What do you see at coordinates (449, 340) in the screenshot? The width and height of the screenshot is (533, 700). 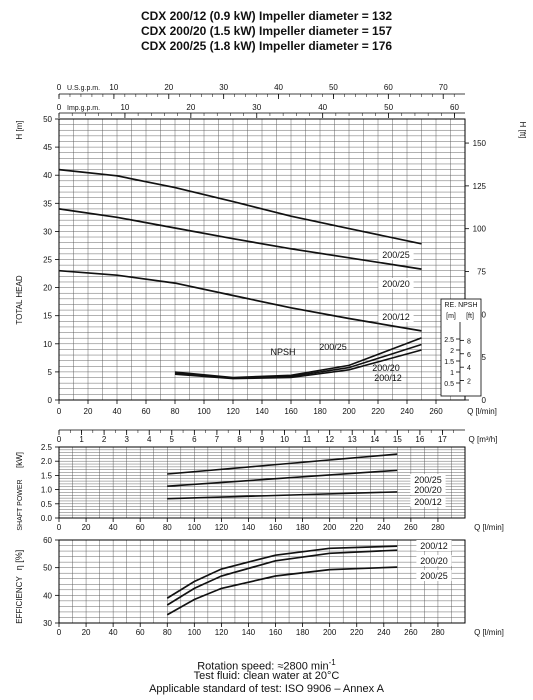 I see `npsh-m-tick-label: 2.5` at bounding box center [449, 340].